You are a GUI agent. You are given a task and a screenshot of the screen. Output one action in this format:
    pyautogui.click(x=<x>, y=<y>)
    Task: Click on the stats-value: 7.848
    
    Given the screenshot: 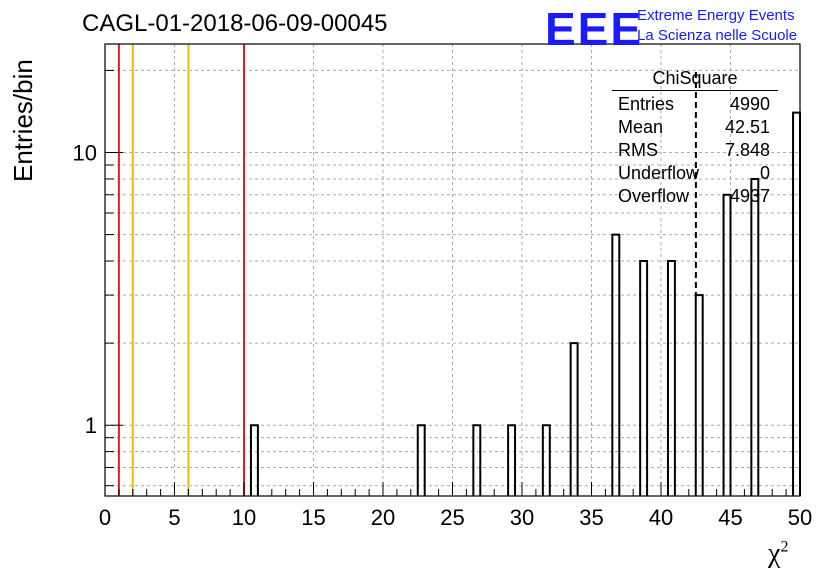 What is the action you would take?
    pyautogui.click(x=747, y=150)
    